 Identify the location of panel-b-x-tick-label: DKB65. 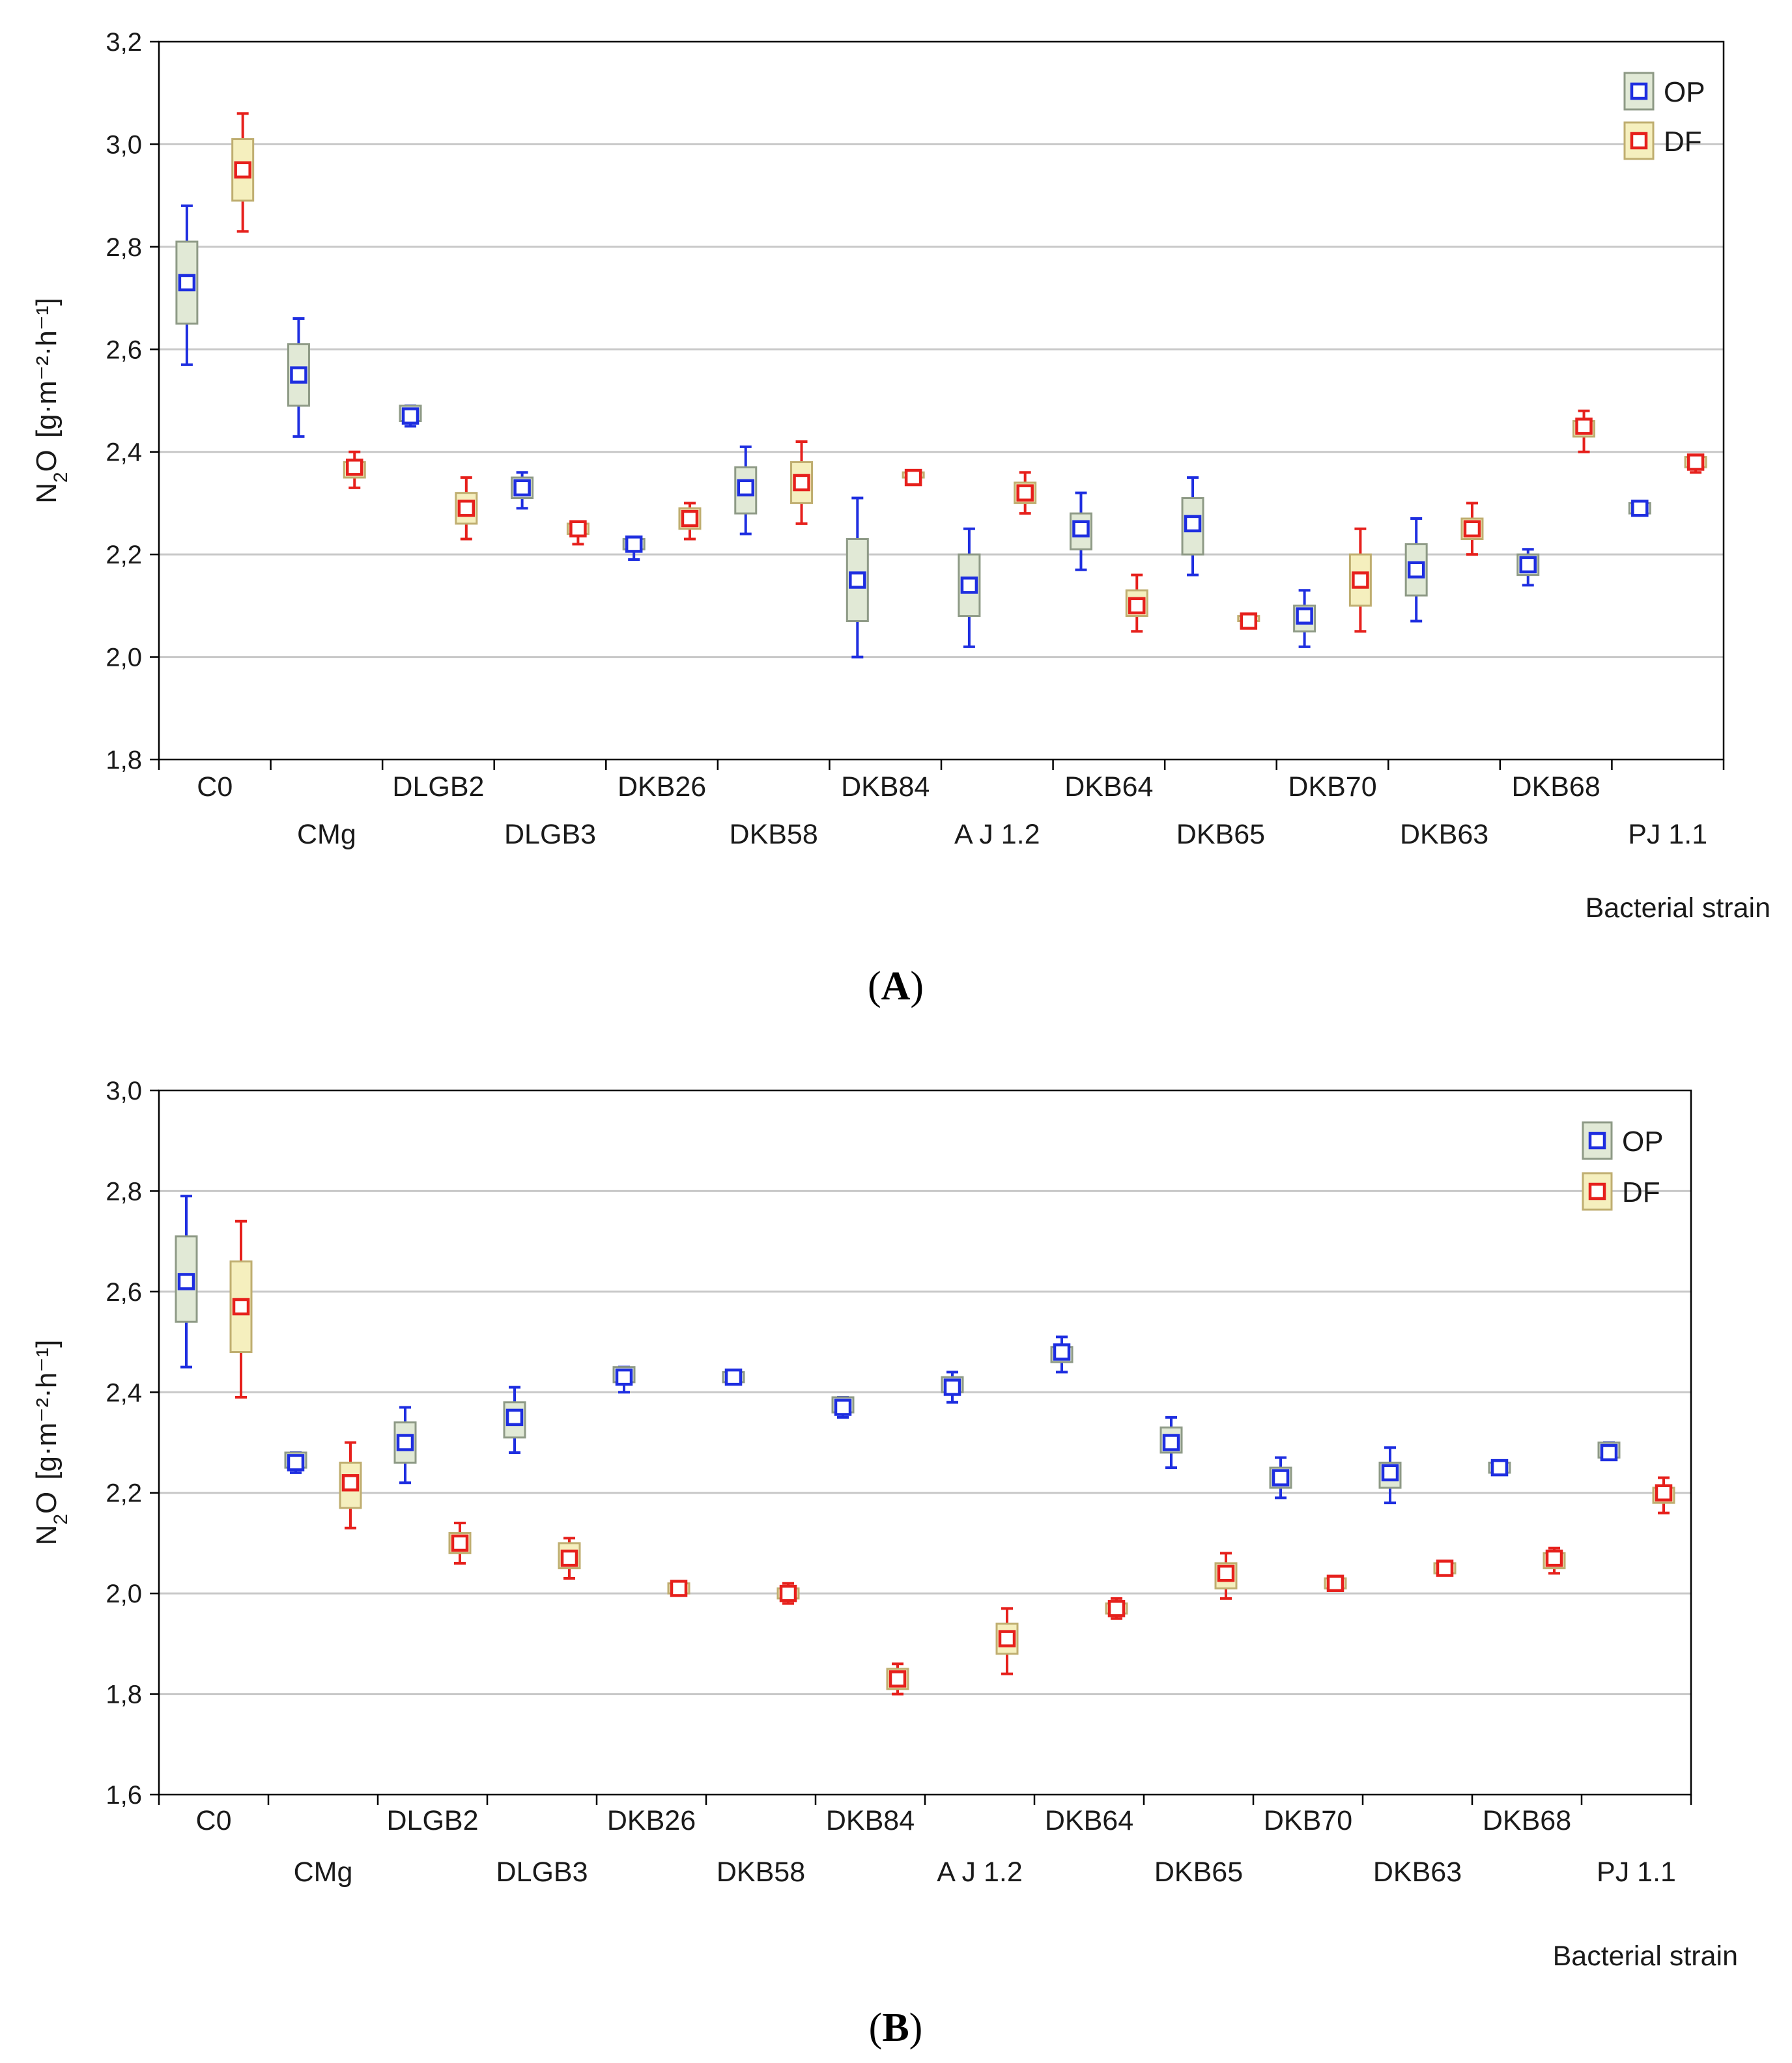
(1198, 1872).